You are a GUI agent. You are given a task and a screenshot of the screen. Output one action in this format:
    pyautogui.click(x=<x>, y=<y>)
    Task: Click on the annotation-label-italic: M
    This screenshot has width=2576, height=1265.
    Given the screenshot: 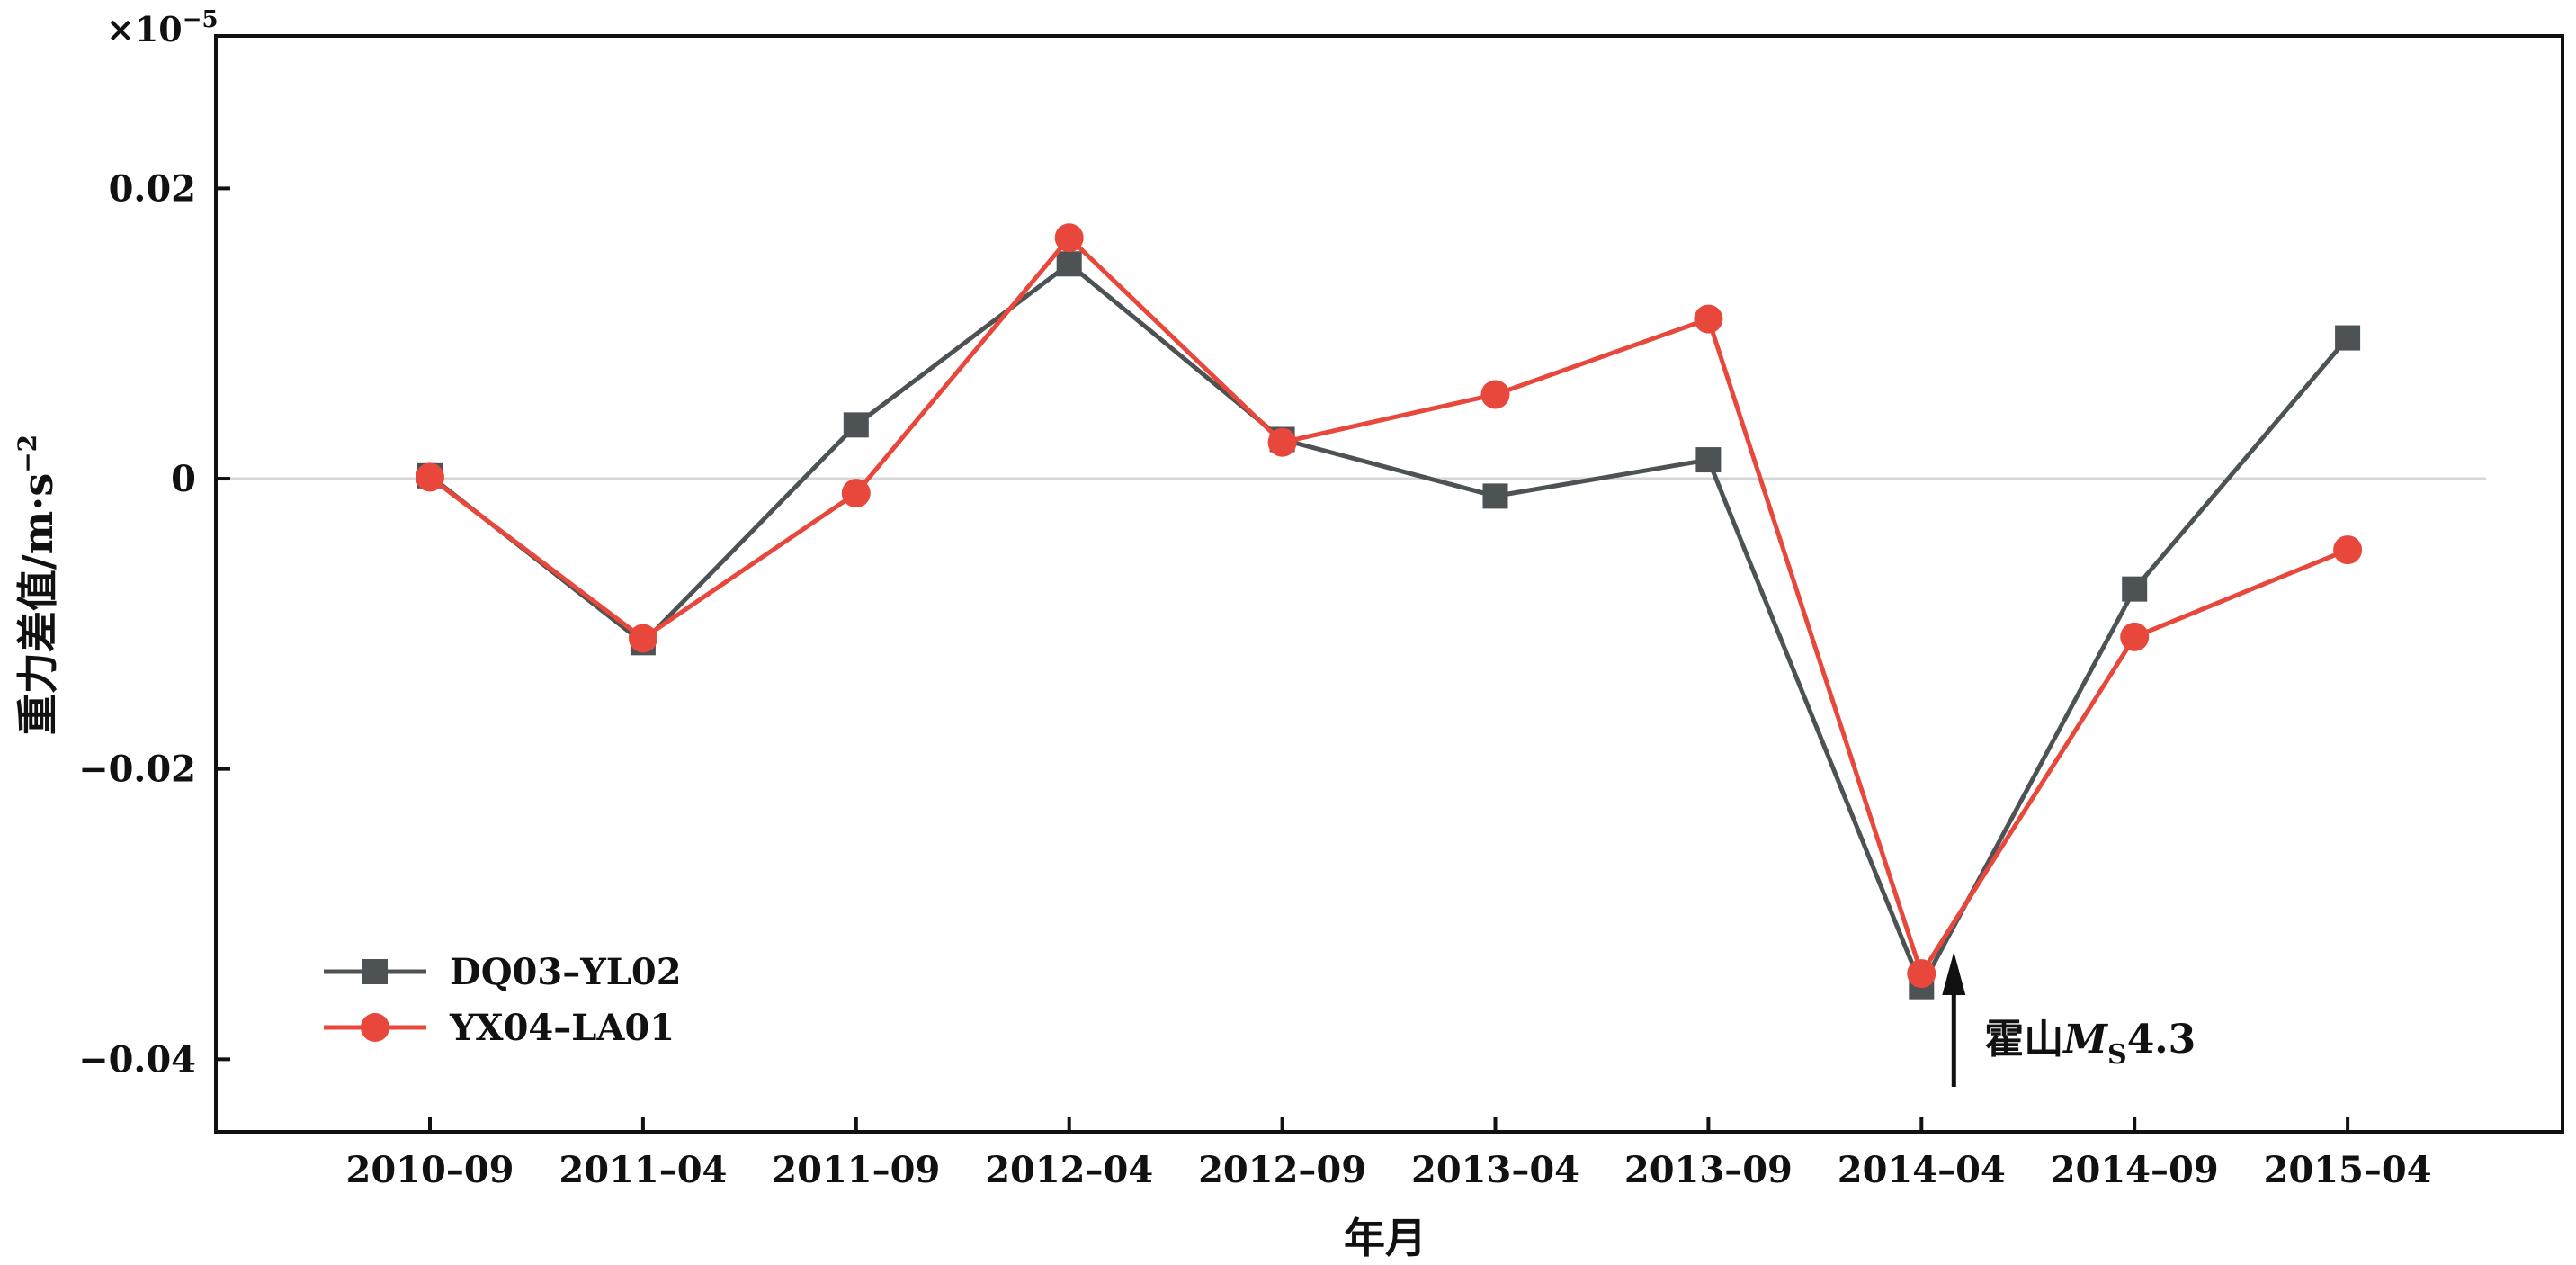 What is the action you would take?
    pyautogui.click(x=2085, y=1040)
    